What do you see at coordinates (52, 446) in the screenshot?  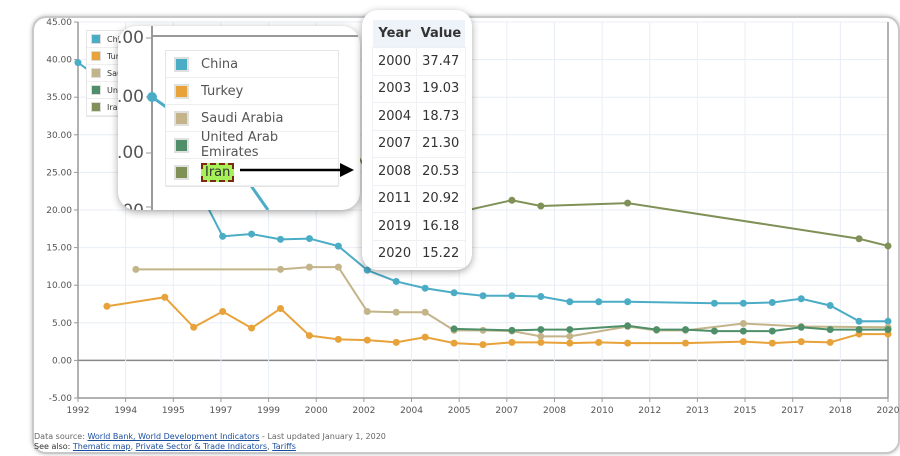 I see `see-also-label: See also:` at bounding box center [52, 446].